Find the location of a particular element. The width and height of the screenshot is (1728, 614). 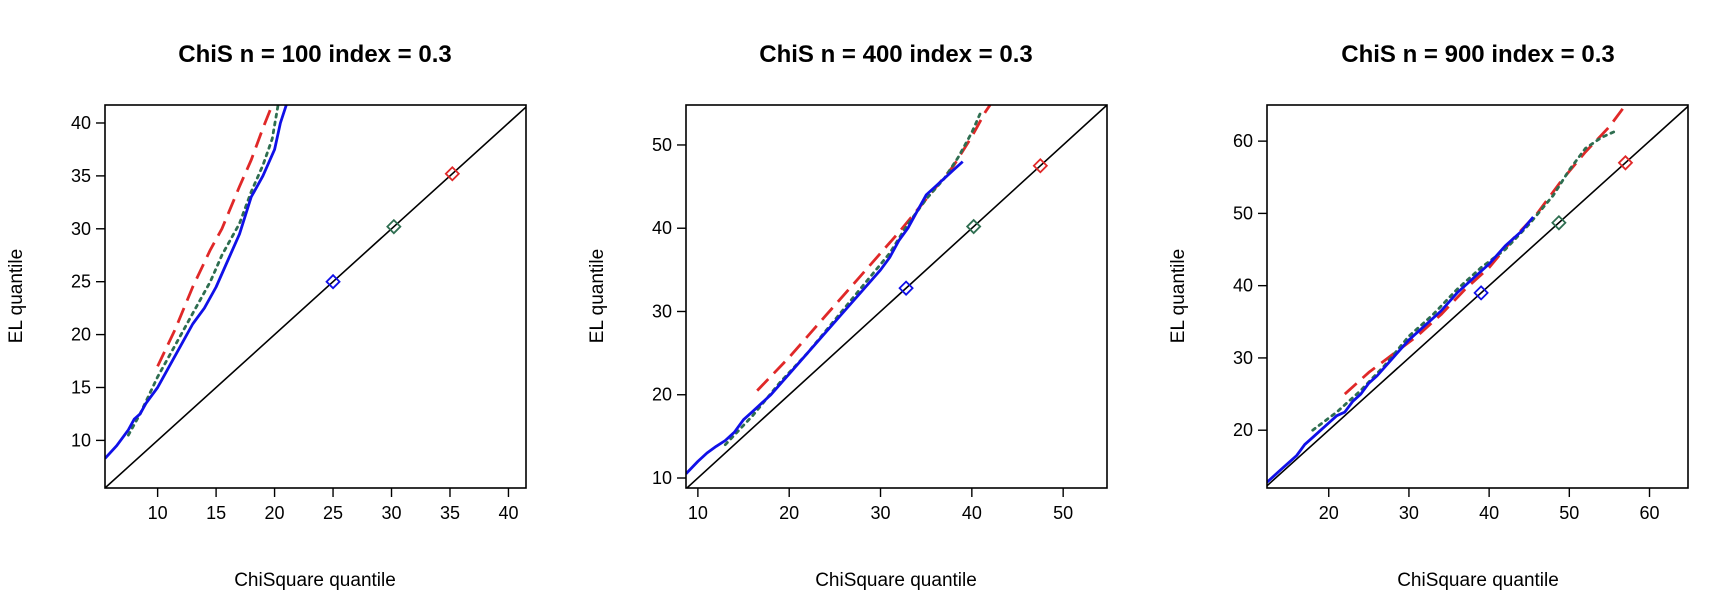

x-tick-label: 35 is located at coordinates (450, 513).